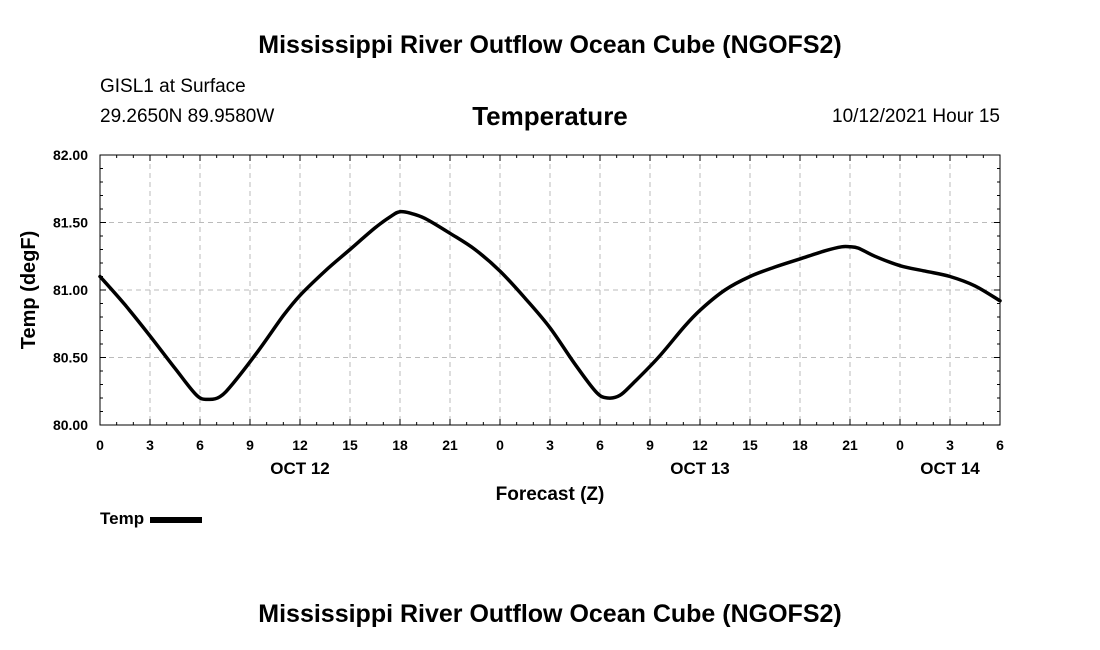 The height and width of the screenshot is (650, 1100). Describe the element at coordinates (916, 116) in the screenshot. I see `datetime-label: 10/12/2021 Hour 15` at that location.